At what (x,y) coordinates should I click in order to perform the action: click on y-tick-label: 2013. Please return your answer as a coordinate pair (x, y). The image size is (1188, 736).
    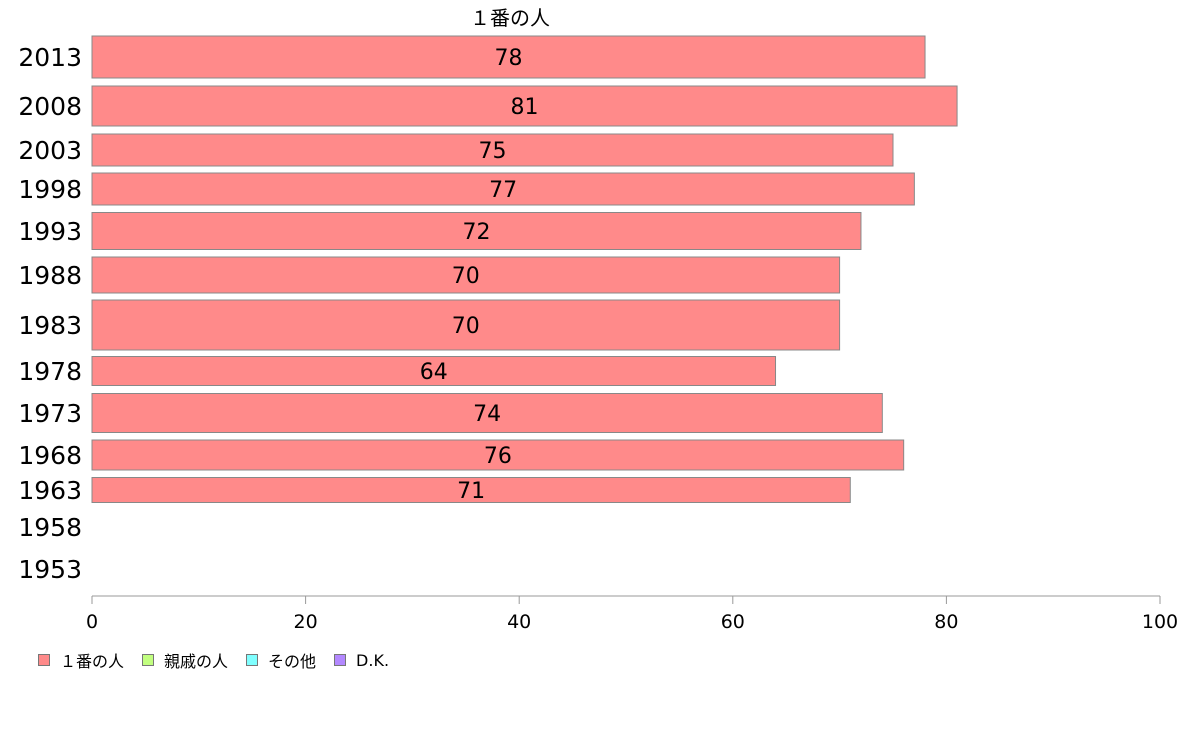
    Looking at the image, I should click on (50, 57).